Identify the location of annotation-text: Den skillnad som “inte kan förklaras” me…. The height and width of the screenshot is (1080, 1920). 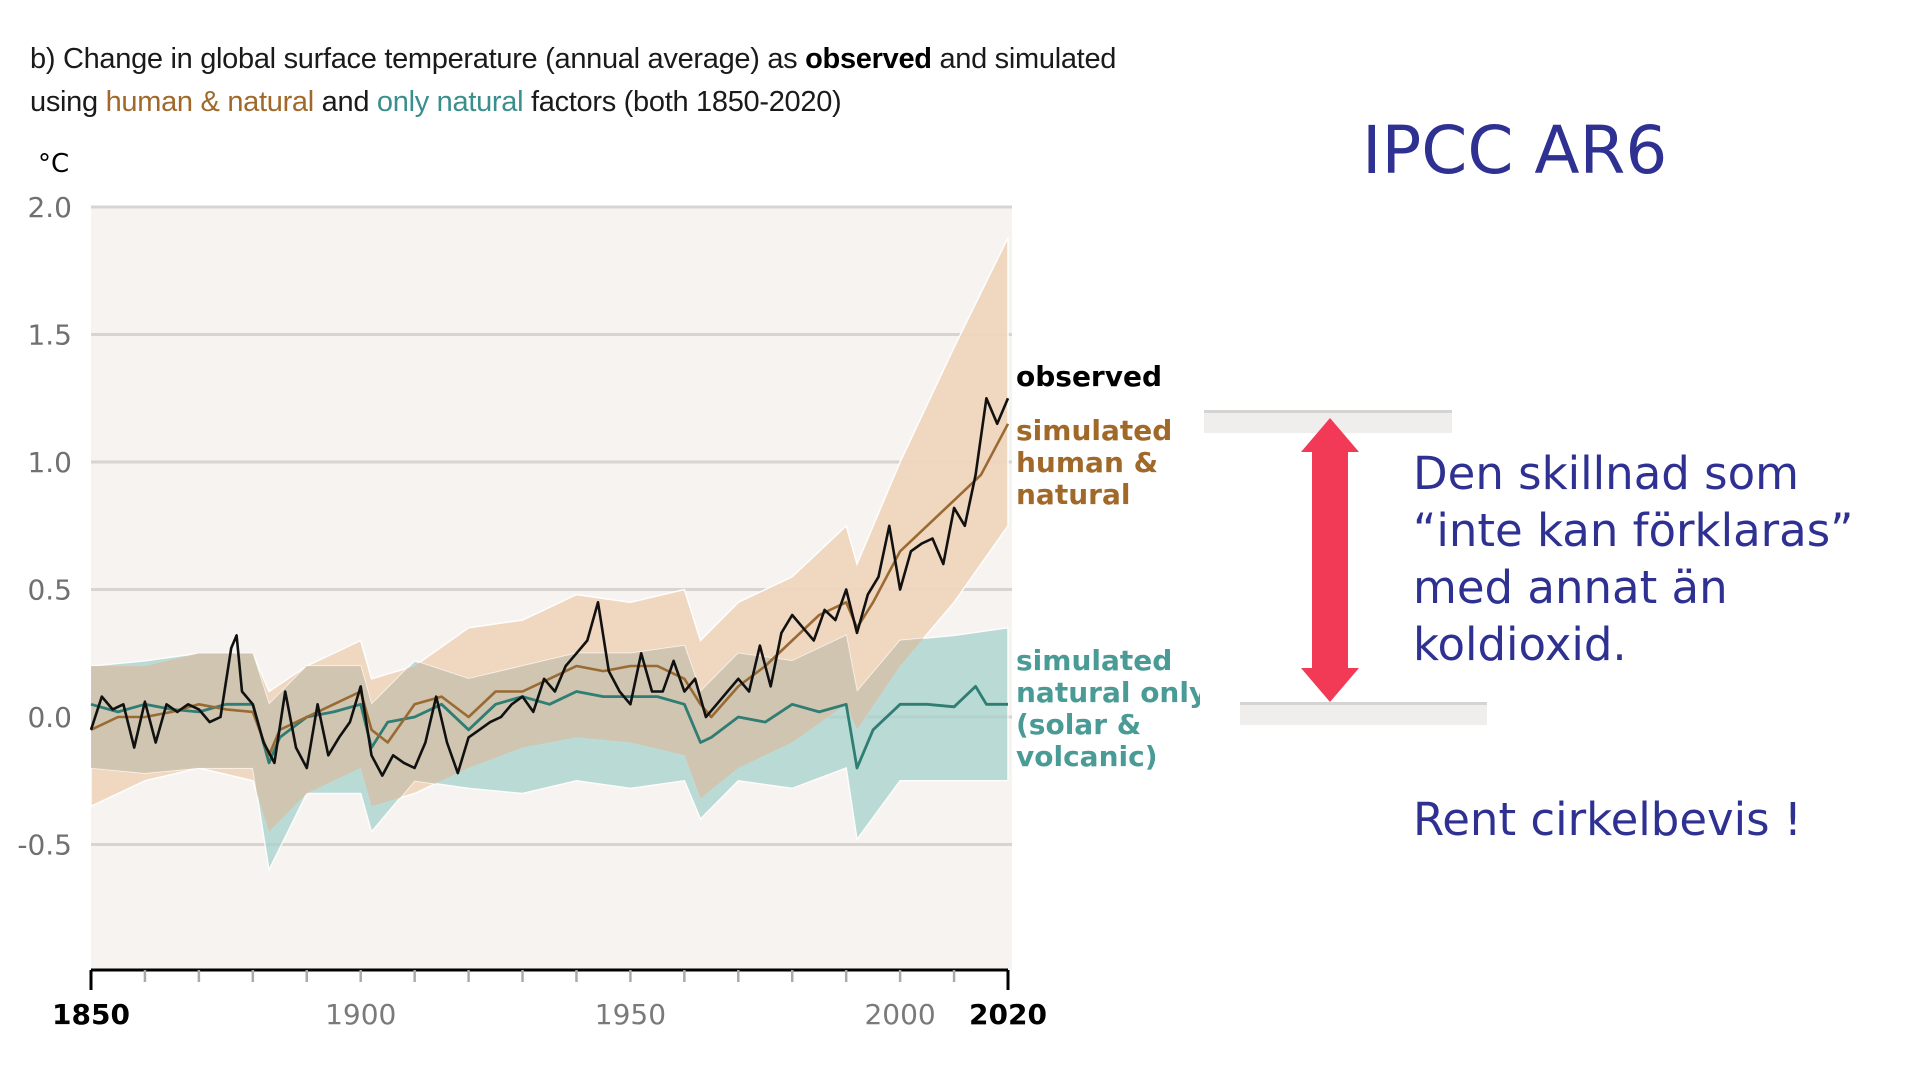
(1633, 559).